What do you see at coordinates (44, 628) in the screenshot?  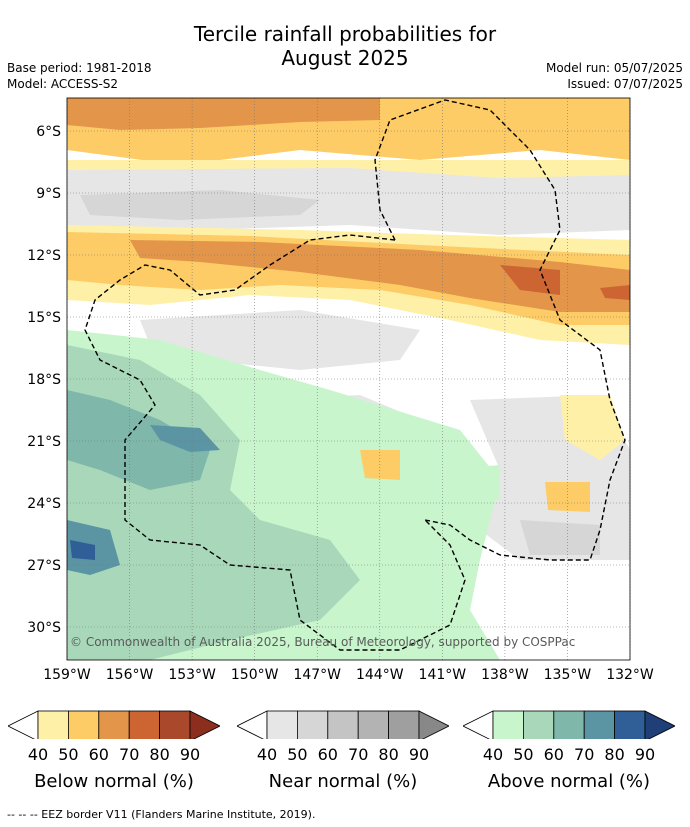 I see `latitude-label: 30°S` at bounding box center [44, 628].